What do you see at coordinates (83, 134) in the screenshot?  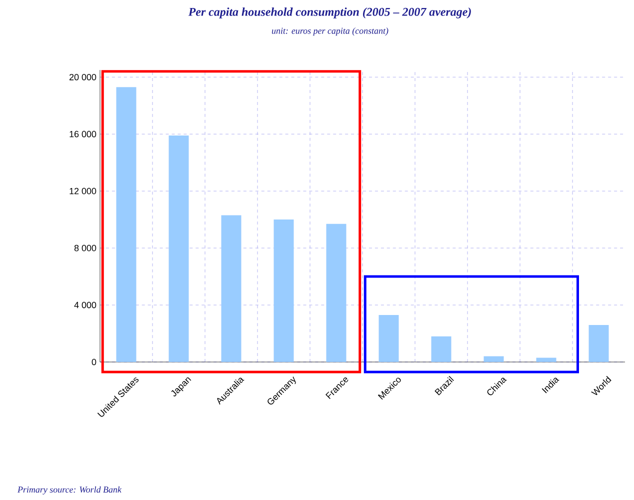 I see `y-tick-label: 16 000` at bounding box center [83, 134].